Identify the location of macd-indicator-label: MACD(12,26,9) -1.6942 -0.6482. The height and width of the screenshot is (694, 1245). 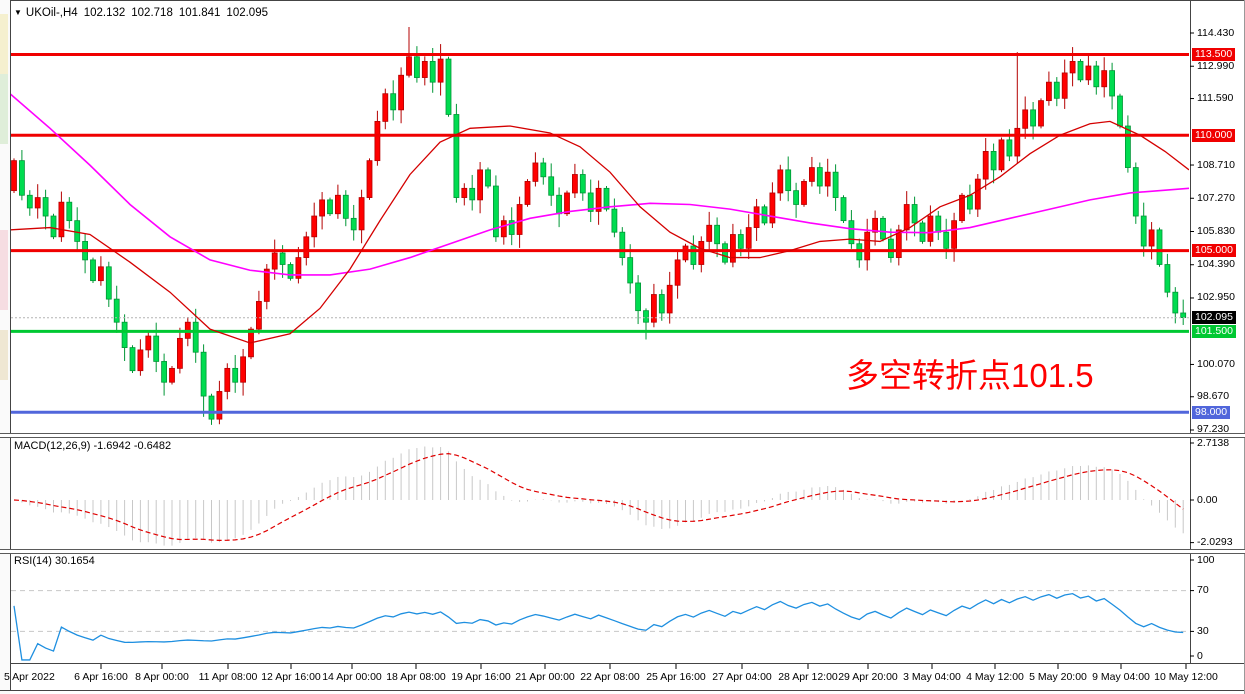
(93, 446).